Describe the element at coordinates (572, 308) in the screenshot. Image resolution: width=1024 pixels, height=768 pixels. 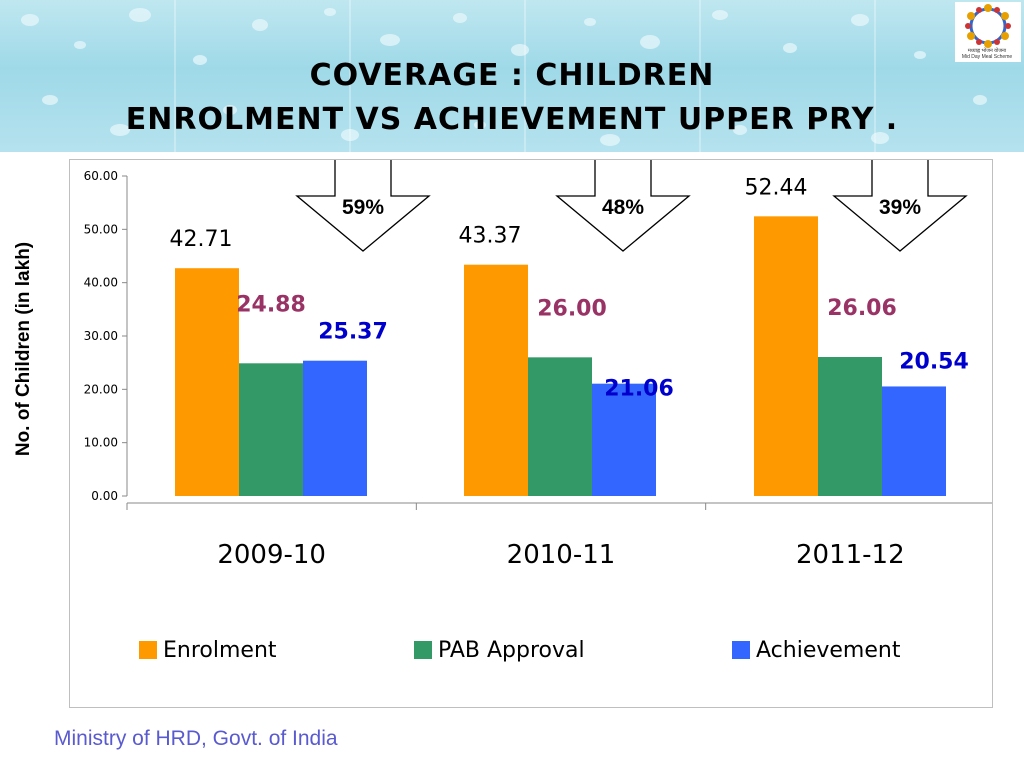
I see `data-label: 26.00` at that location.